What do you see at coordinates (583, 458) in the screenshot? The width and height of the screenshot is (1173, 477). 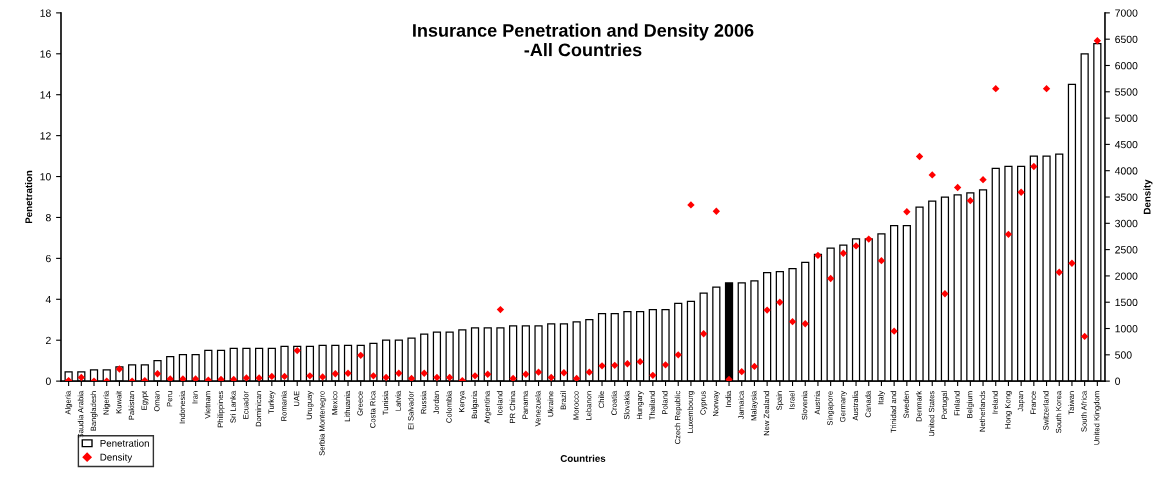 I see `x-axis-title: Countries` at bounding box center [583, 458].